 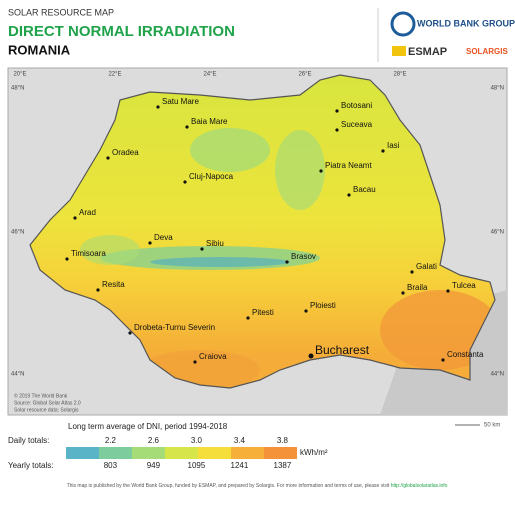 I want to click on esmap-icon, so click(x=399, y=51).